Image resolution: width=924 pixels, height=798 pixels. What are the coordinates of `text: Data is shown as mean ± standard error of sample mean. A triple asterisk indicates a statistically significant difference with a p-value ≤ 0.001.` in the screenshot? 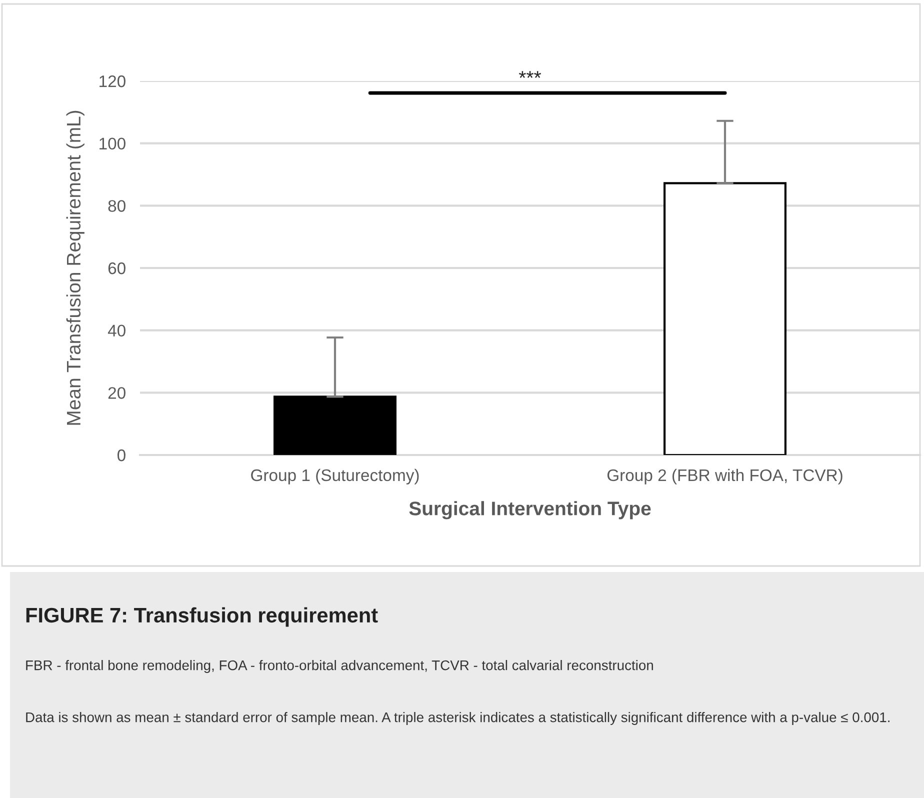 It's located at (458, 718).